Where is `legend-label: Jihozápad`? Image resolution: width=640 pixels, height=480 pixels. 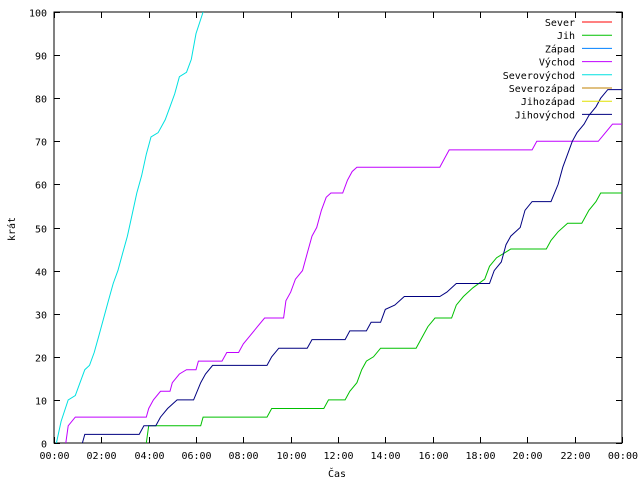 legend-label: Jihozápad is located at coordinates (548, 102).